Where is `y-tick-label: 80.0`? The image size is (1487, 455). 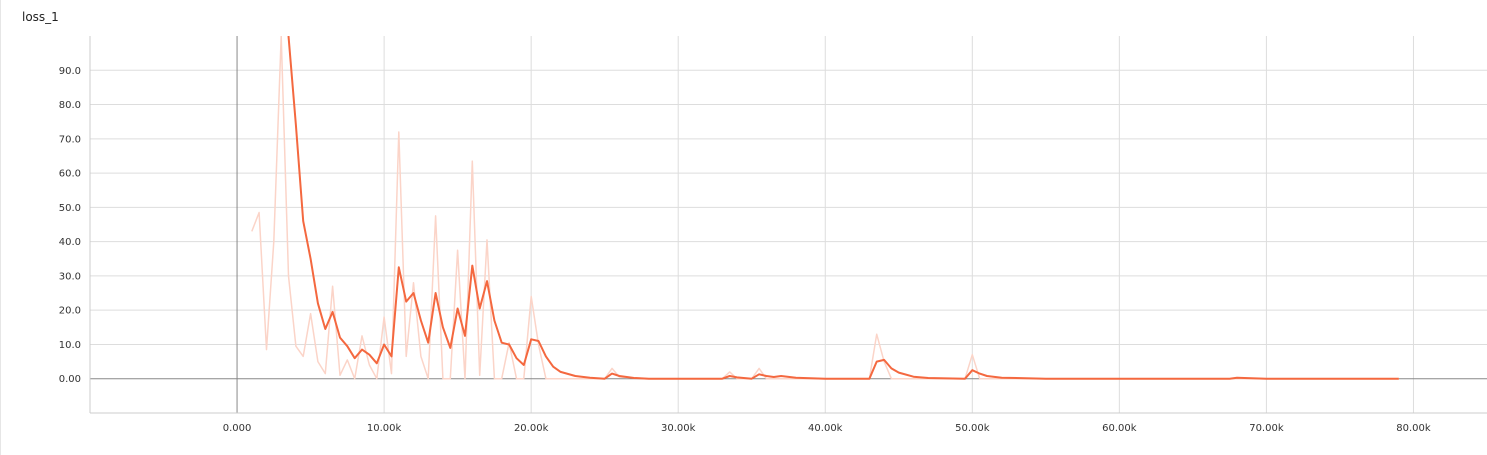 y-tick-label: 80.0 is located at coordinates (70, 105).